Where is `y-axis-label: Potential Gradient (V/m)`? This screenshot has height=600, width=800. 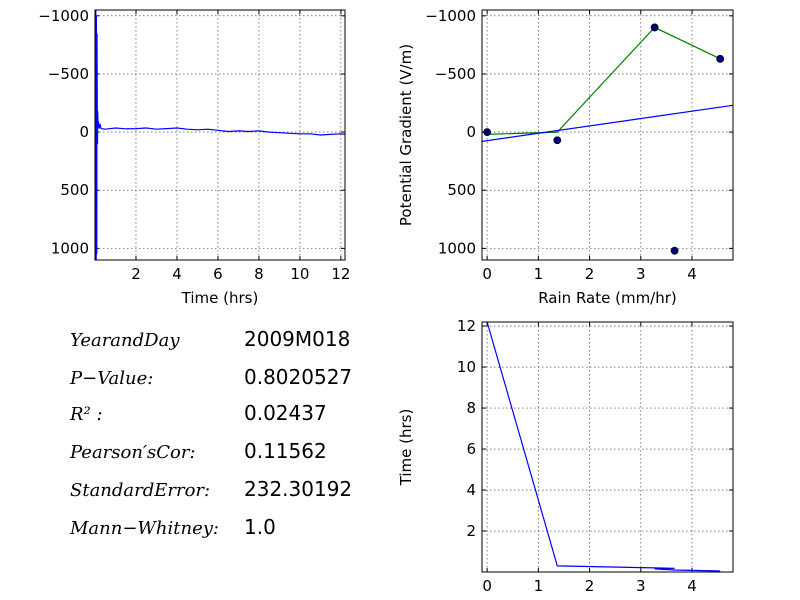 y-axis-label: Potential Gradient (V/m) is located at coordinates (406, 135).